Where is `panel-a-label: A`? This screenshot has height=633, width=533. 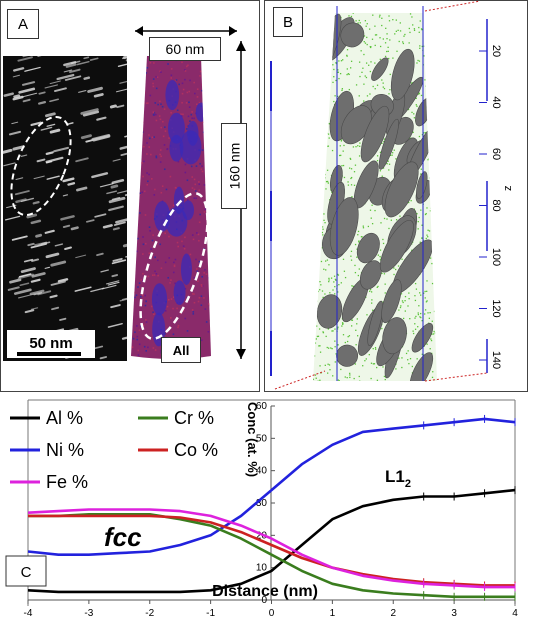
panel-a-label: A is located at coordinates (23, 24).